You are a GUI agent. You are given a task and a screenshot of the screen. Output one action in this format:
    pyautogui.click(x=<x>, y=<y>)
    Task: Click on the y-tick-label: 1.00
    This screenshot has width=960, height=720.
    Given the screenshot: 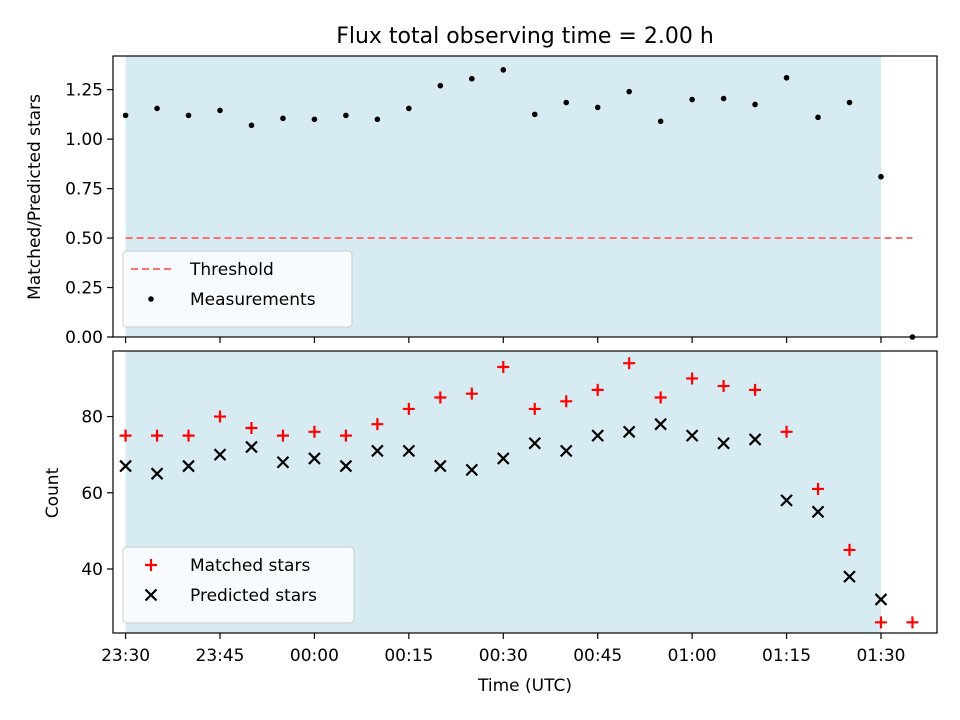 What is the action you would take?
    pyautogui.click(x=84, y=140)
    